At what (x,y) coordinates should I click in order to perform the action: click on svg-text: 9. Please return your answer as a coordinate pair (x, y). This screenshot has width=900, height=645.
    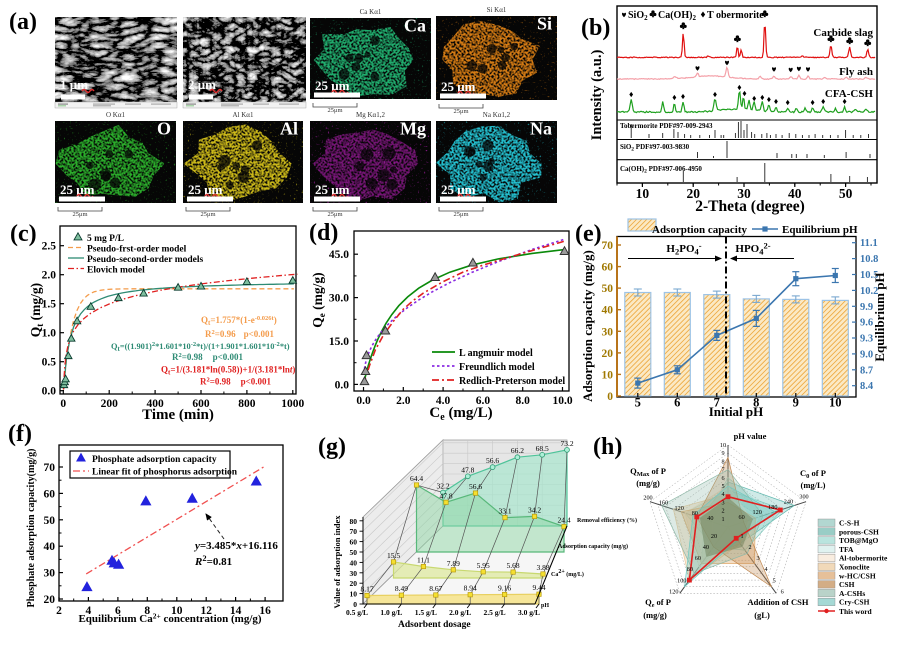
    Looking at the image, I should click on (722, 453).